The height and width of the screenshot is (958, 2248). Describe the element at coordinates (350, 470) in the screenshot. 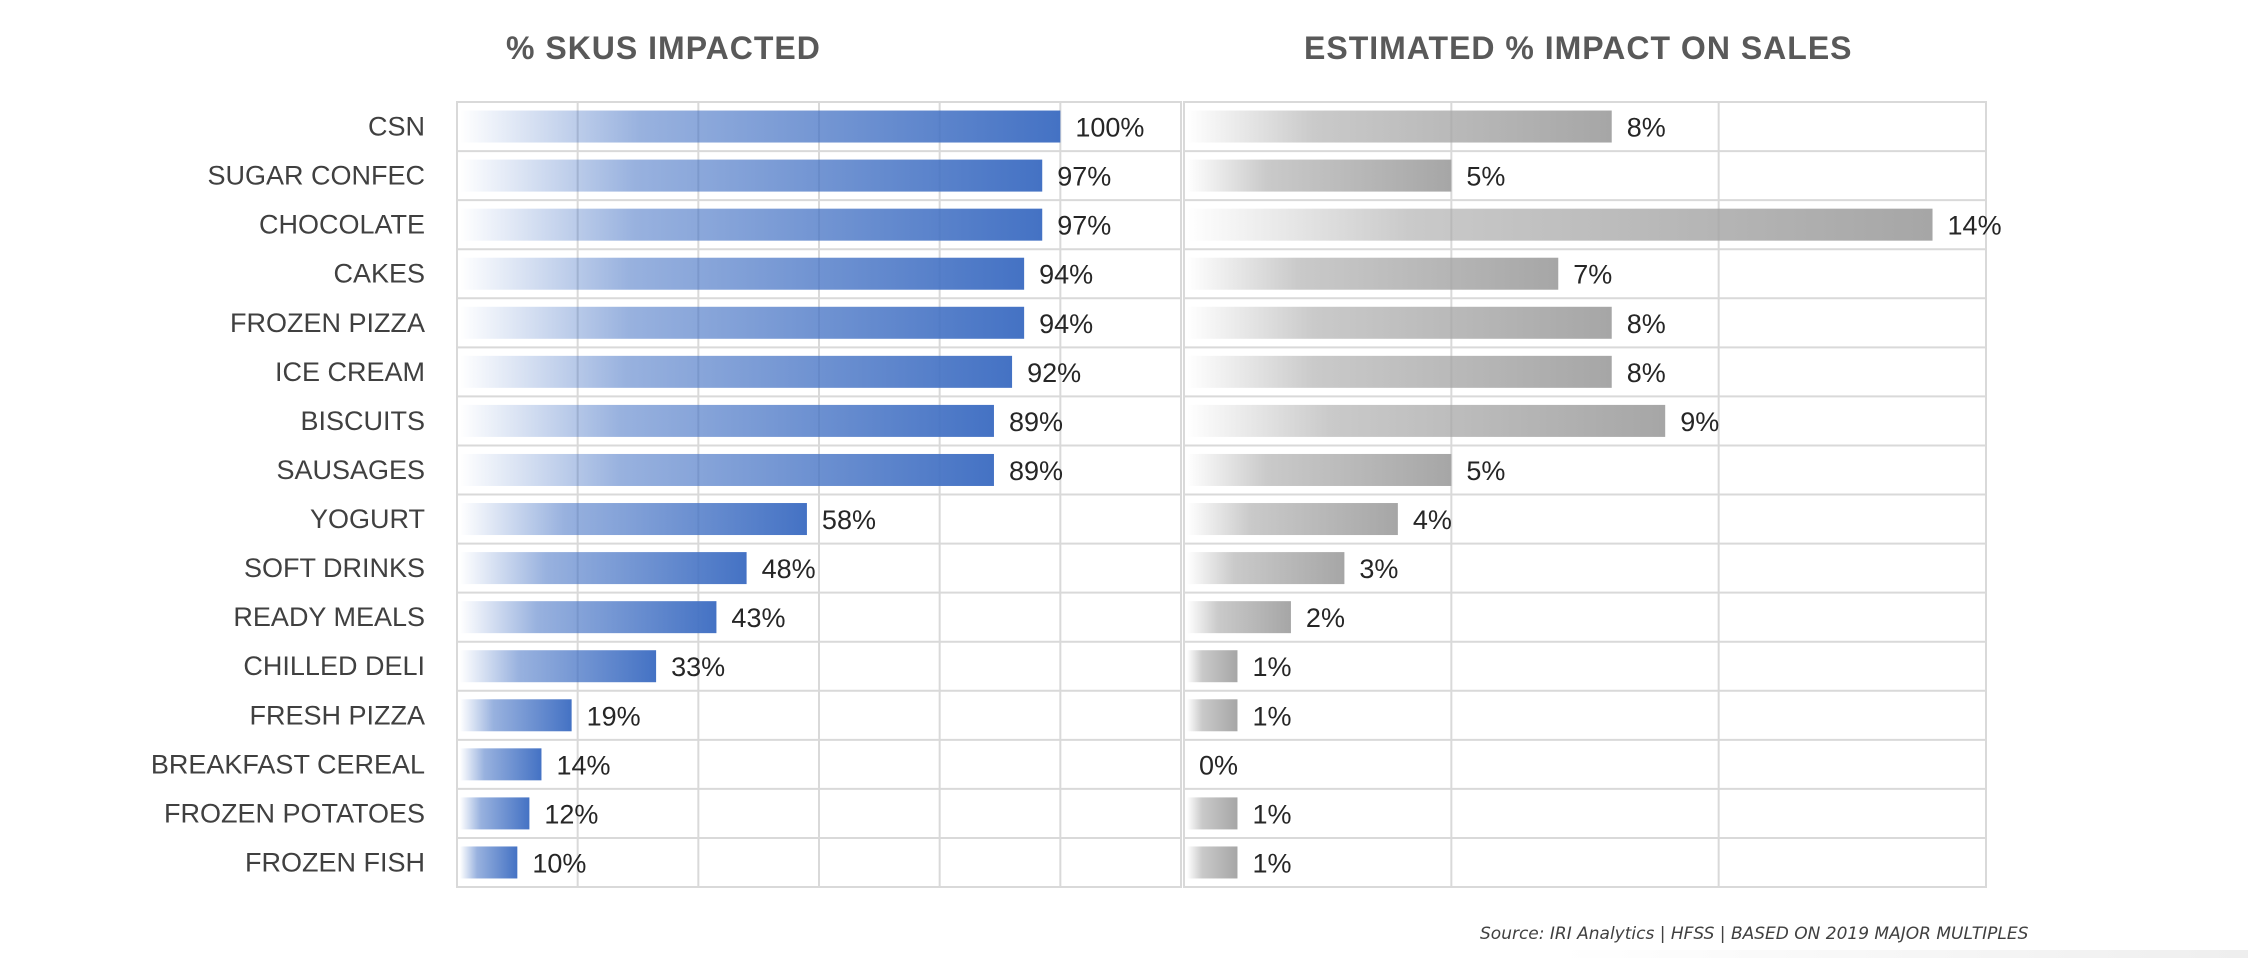

I see `category-label: SAUSAGES` at that location.